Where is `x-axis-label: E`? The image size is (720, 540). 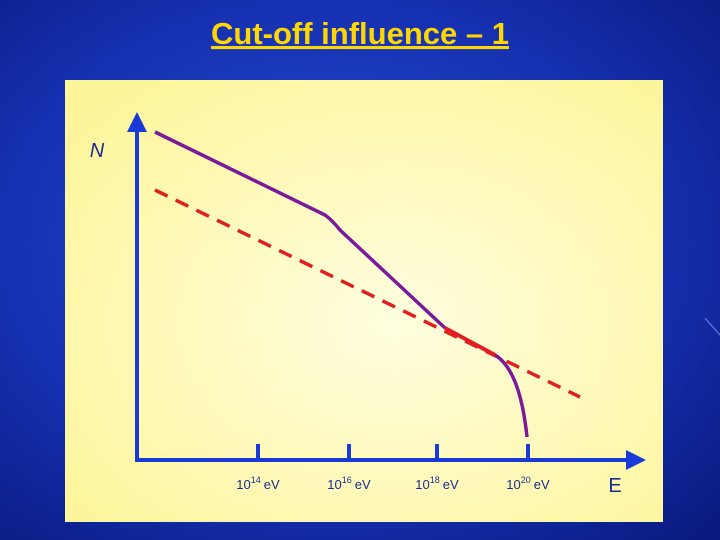 x-axis-label: E is located at coordinates (614, 486).